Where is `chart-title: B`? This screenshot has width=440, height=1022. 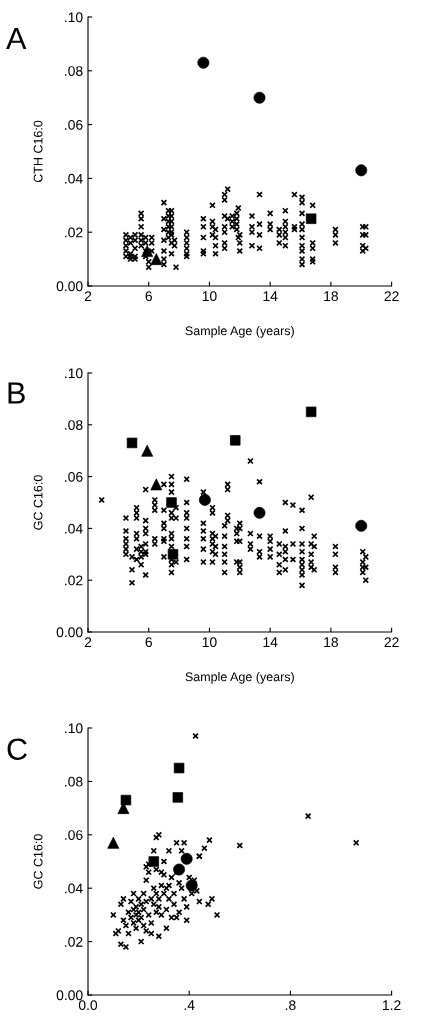
chart-title: B is located at coordinates (16, 393).